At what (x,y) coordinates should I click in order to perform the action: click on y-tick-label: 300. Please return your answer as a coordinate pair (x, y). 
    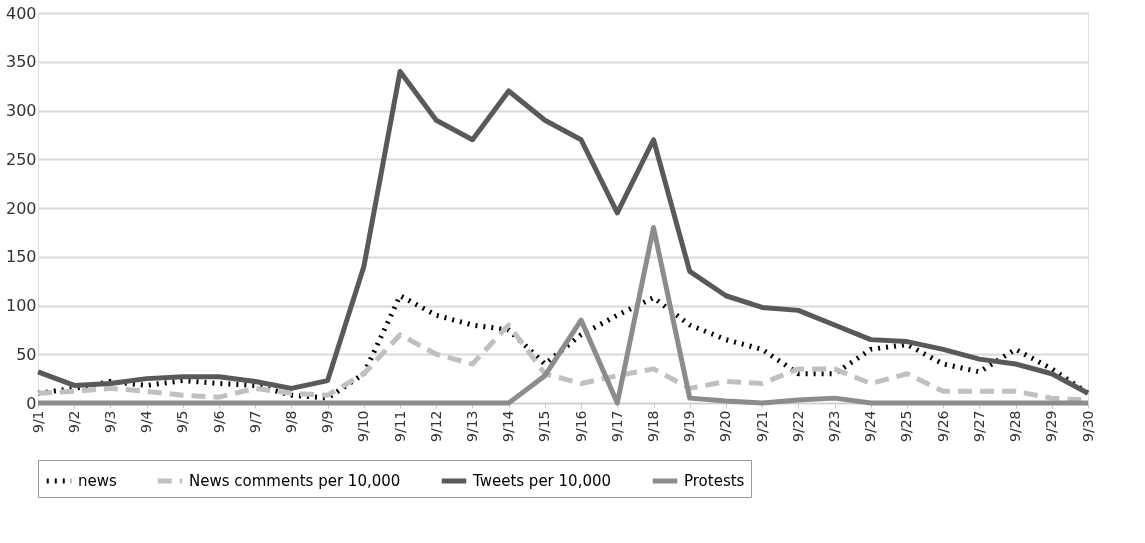
    Looking at the image, I should click on (21, 110).